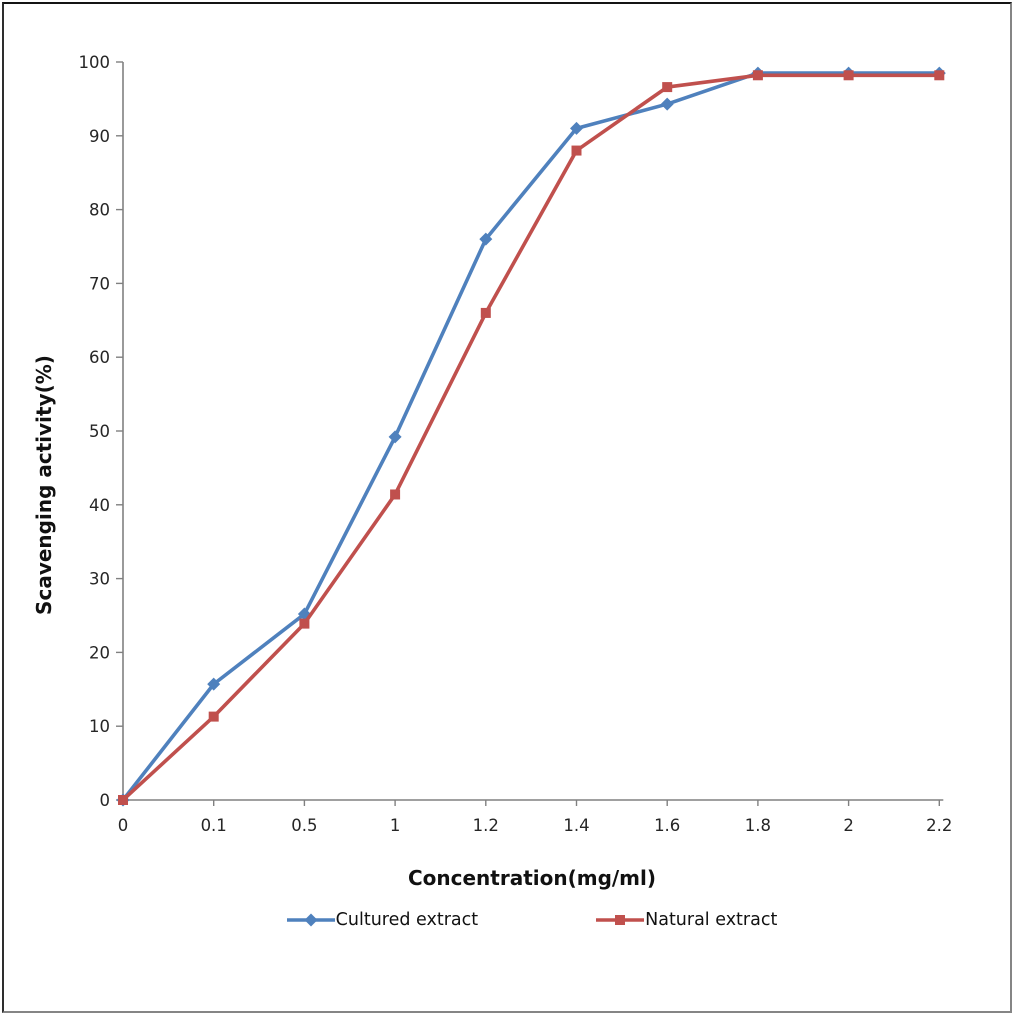 The height and width of the screenshot is (1015, 1014). Describe the element at coordinates (99, 726) in the screenshot. I see `y-tick-label: 10` at that location.